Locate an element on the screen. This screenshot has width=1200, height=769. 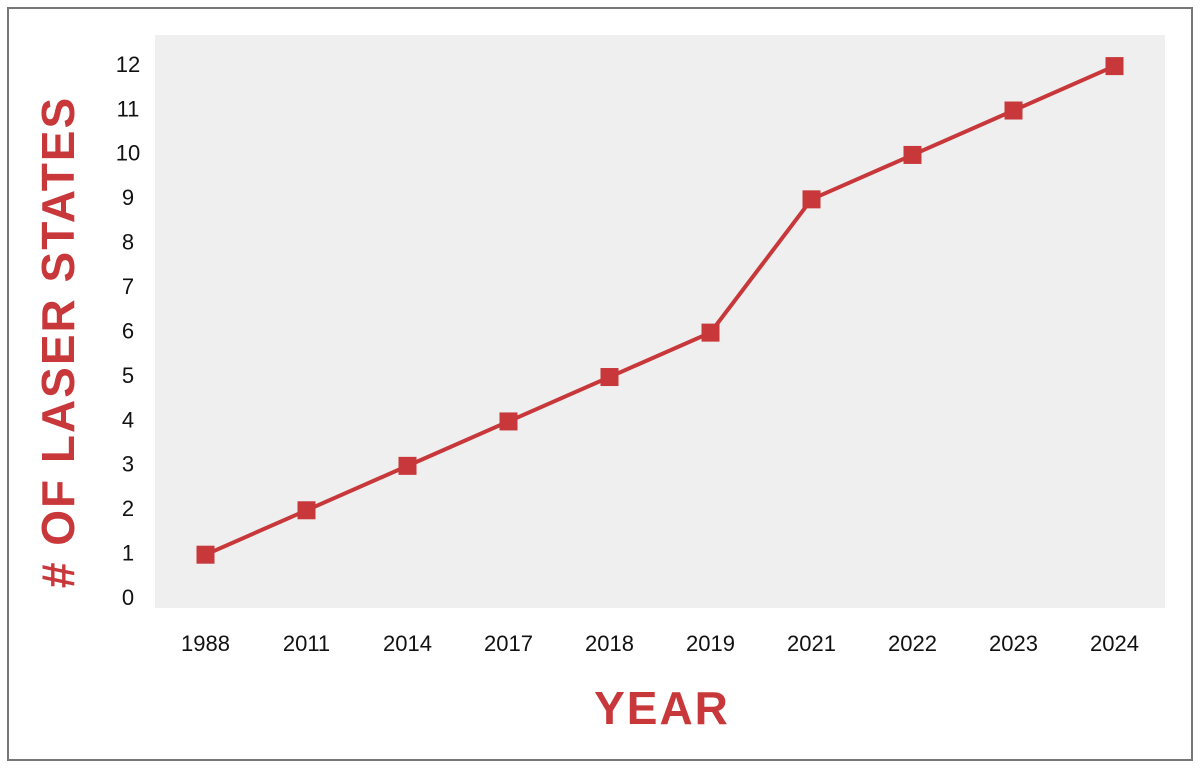
y-tick-label: 1 is located at coordinates (128, 553).